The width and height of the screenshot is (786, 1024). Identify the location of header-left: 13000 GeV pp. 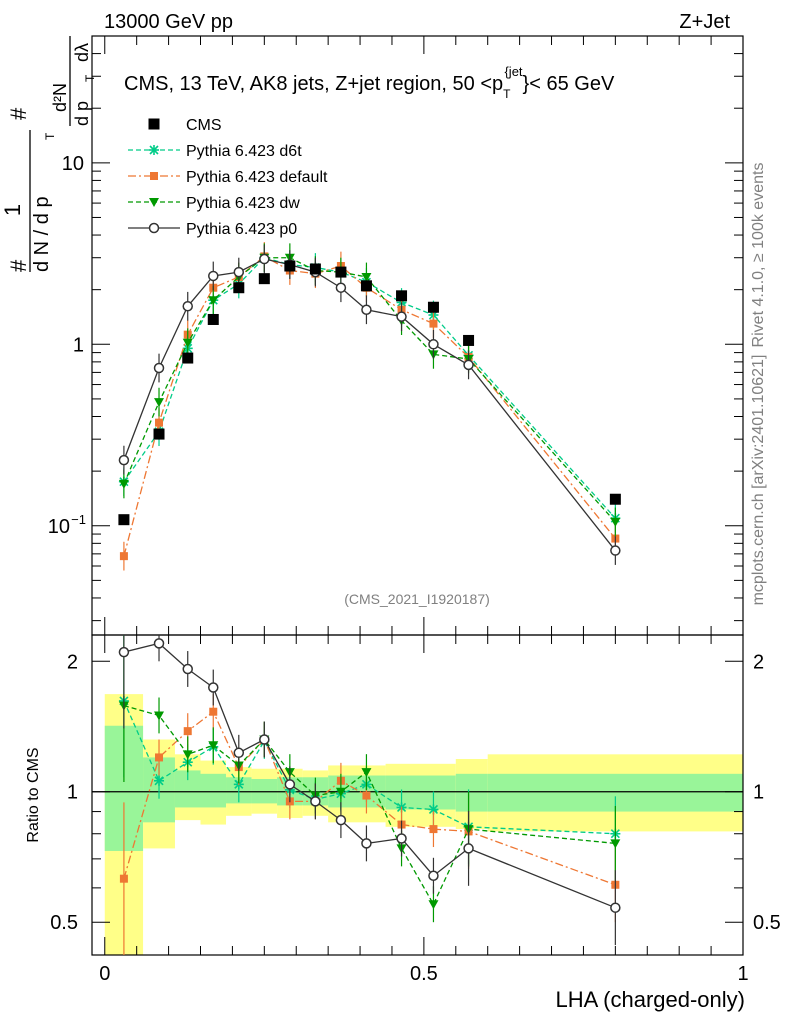
(168, 22).